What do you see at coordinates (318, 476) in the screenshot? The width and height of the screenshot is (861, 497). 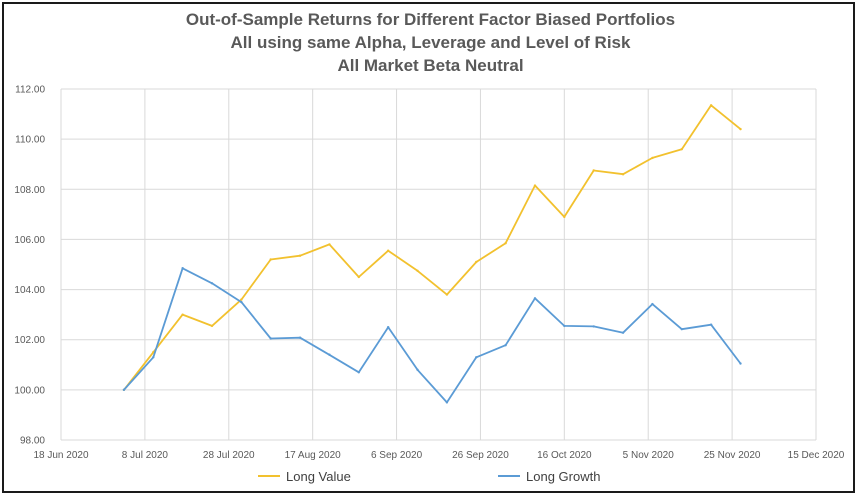 I see `legend-label: Long Value` at bounding box center [318, 476].